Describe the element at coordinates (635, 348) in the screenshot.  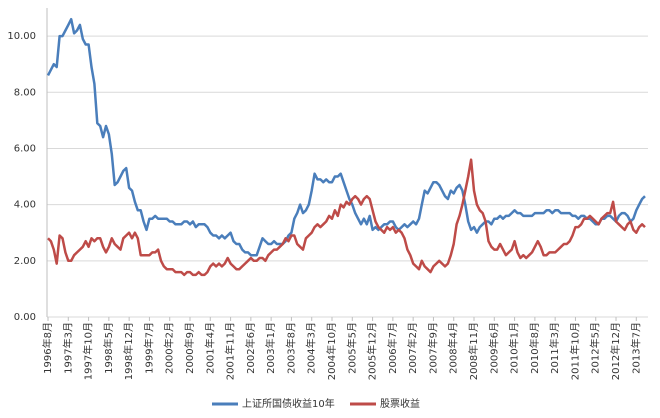
I see `x-tick-label: 2013年7月` at that location.